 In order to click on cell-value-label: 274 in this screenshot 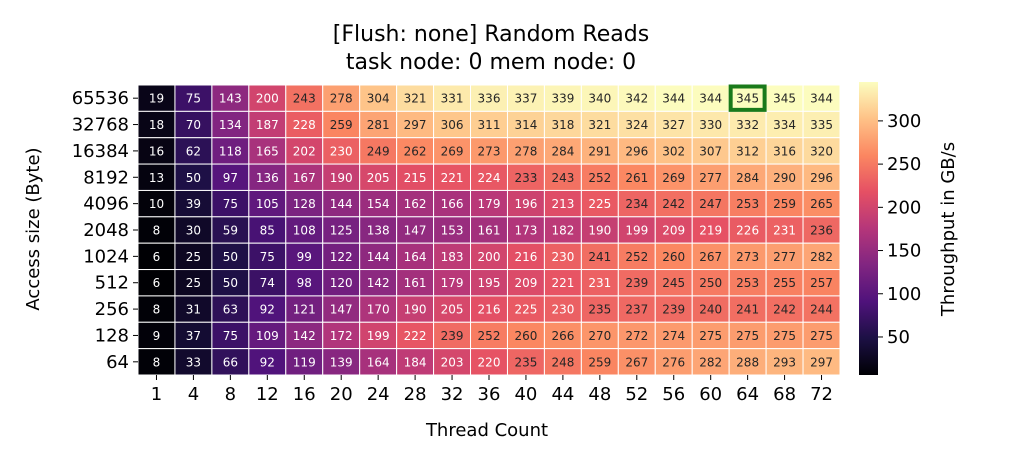, I will do `click(673, 336)`.